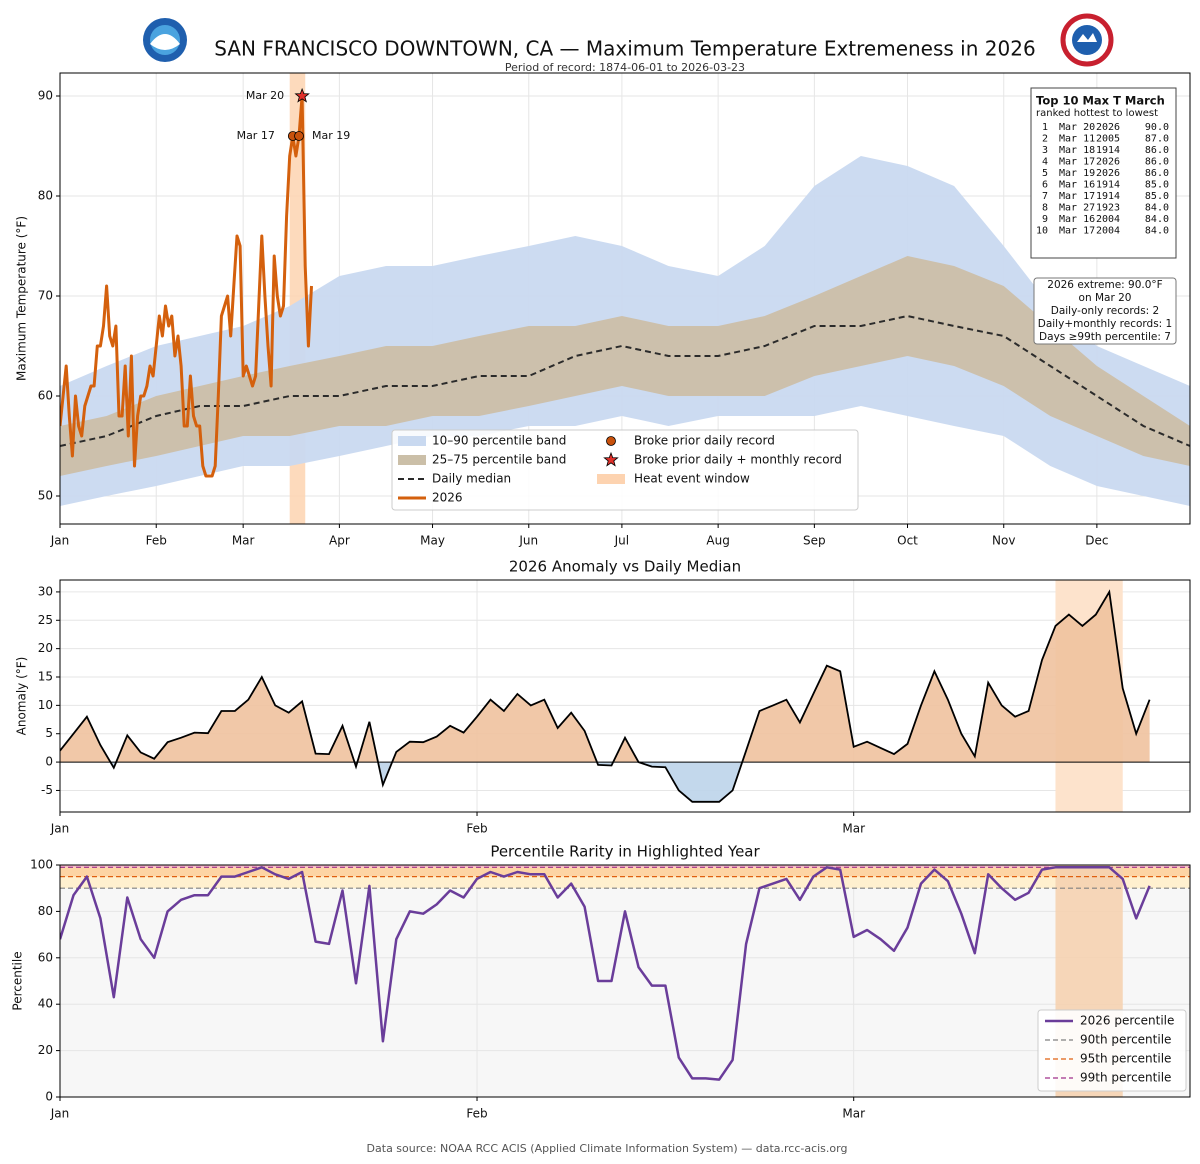  Describe the element at coordinates (1108, 139) in the screenshot. I see `top10-cell: 2005` at that location.